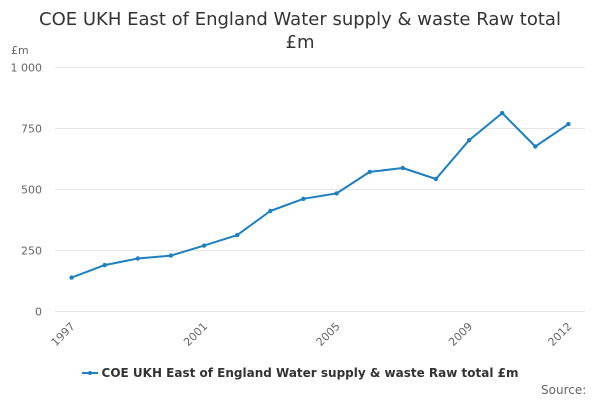 The width and height of the screenshot is (600, 400). Describe the element at coordinates (312, 334) in the screenshot. I see `x-axis-ticks: 1997 2001 2005 2009 2012` at that location.